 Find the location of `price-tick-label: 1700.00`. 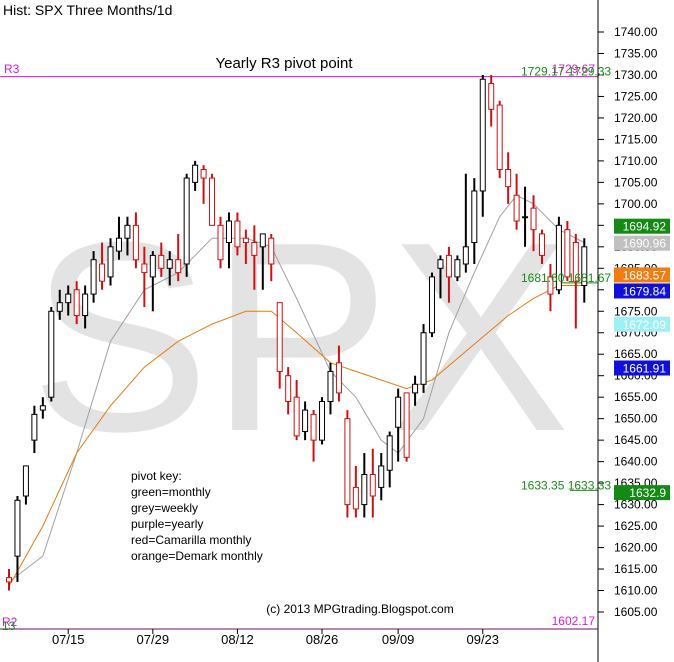

price-tick-label: 1700.00 is located at coordinates (636, 204).